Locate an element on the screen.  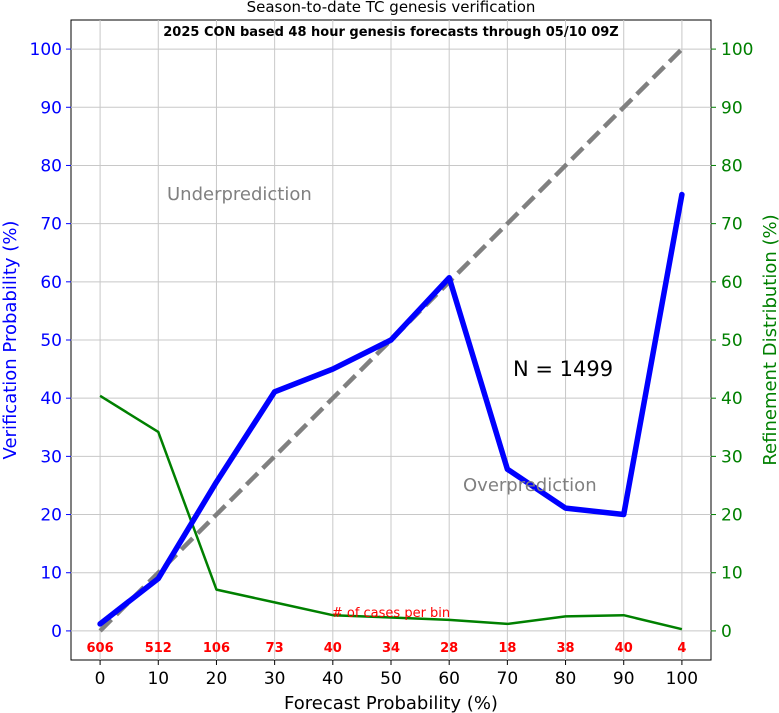
chart-title: Season-to-date TC genesis verification is located at coordinates (391, 8).